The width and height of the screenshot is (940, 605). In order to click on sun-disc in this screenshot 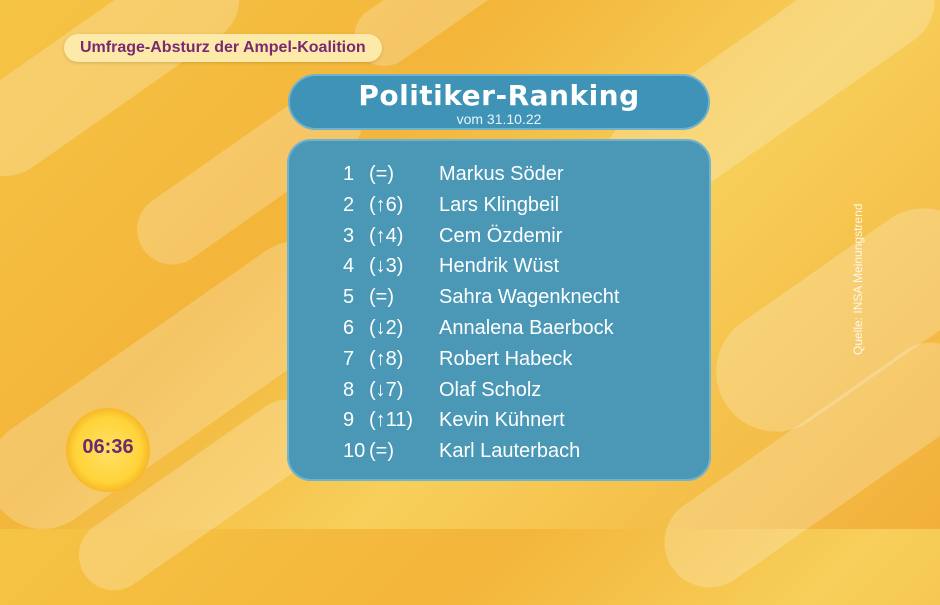, I will do `click(108, 450)`.